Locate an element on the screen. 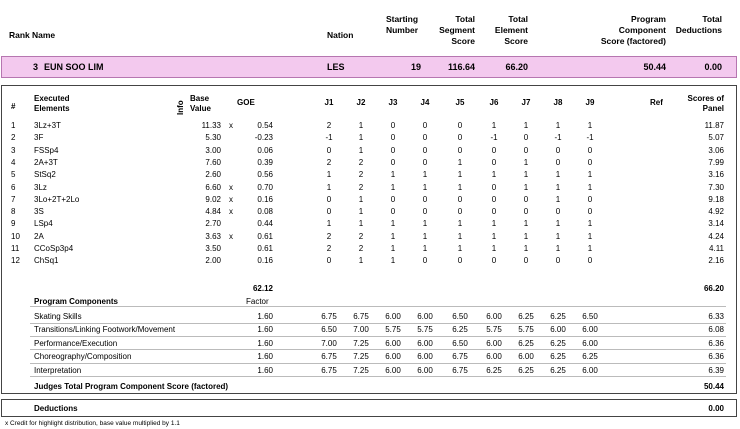  element-panel-score: 9.18 is located at coordinates (716, 199).